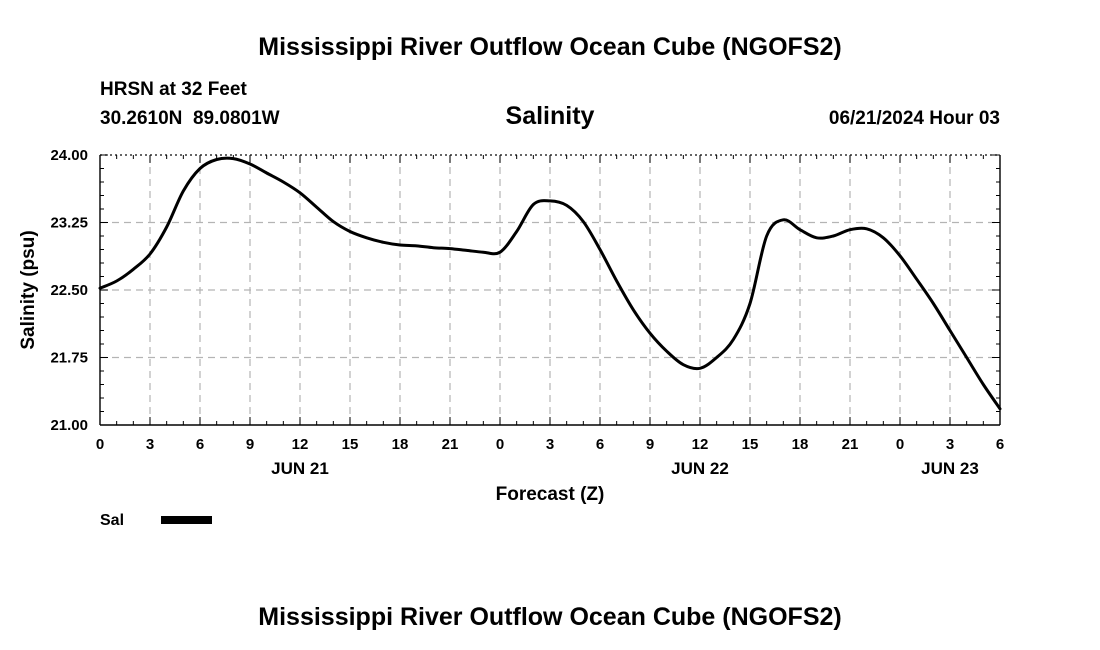  I want to click on y-tick-label: 23.25, so click(69, 223).